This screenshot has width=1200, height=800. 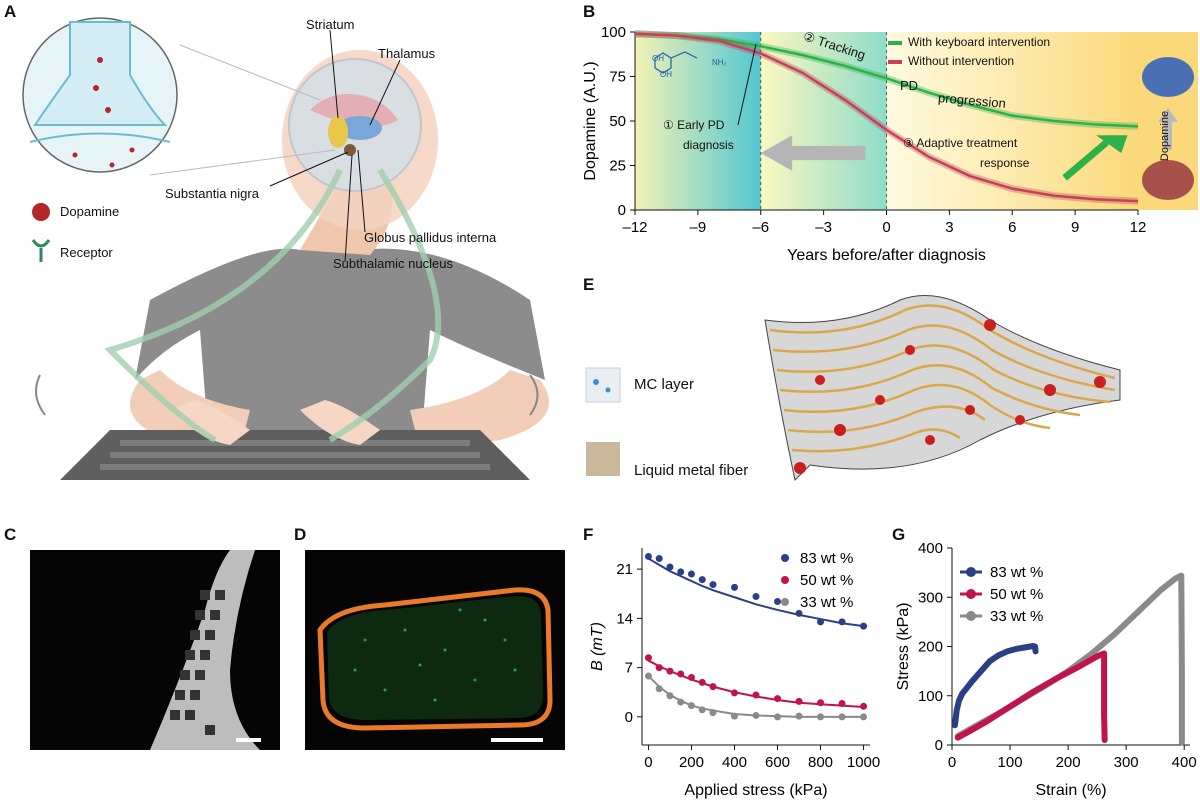 I want to click on molecule-oh-1: OH, so click(x=658, y=58).